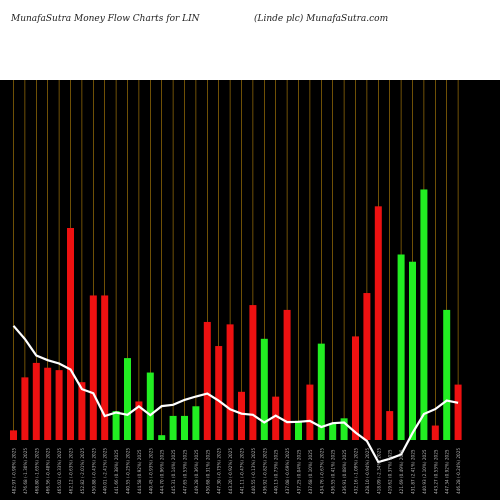 The image size is (500, 500). I want to click on x-tick-label: 466.56 (-0.48%) 2025, so click(48, 471).